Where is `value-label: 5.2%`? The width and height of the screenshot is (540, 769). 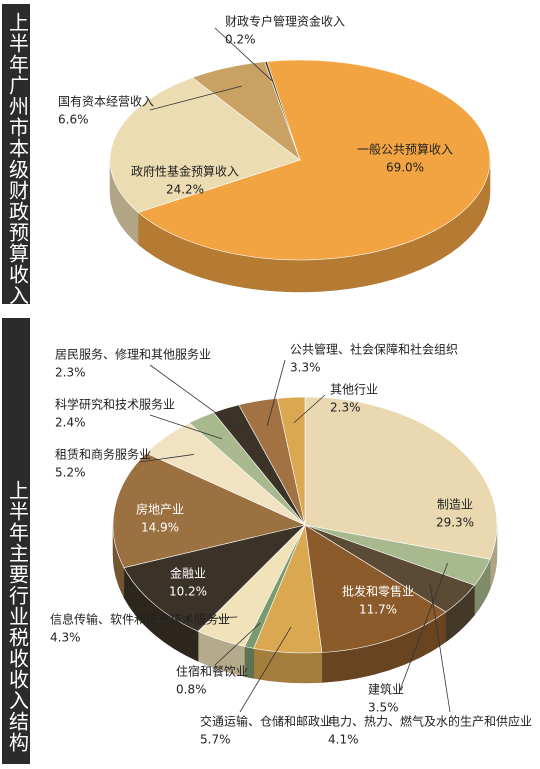 value-label: 5.2% is located at coordinates (70, 473).